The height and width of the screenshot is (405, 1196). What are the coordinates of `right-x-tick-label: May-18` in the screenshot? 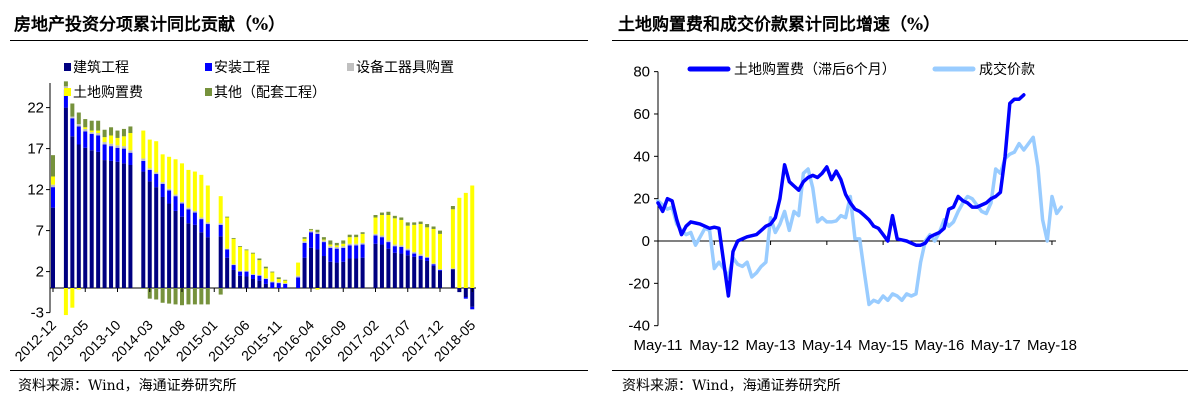 It's located at (1052, 345).